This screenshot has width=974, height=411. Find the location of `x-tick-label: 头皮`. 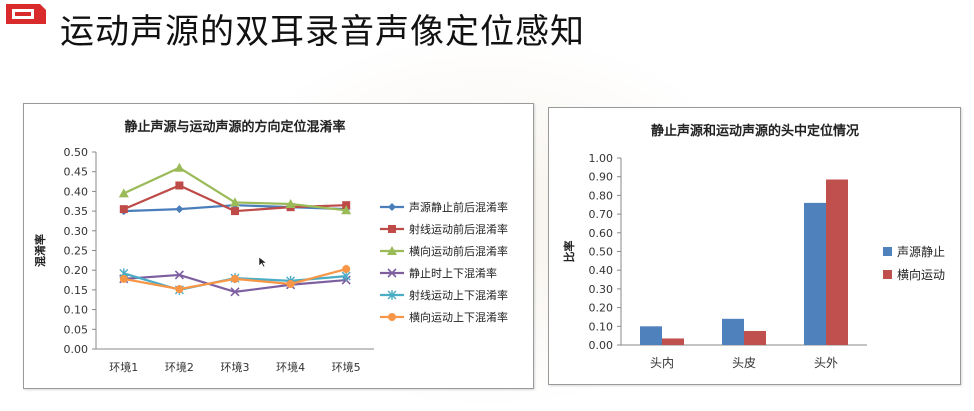

x-tick-label: 头皮 is located at coordinates (744, 363).